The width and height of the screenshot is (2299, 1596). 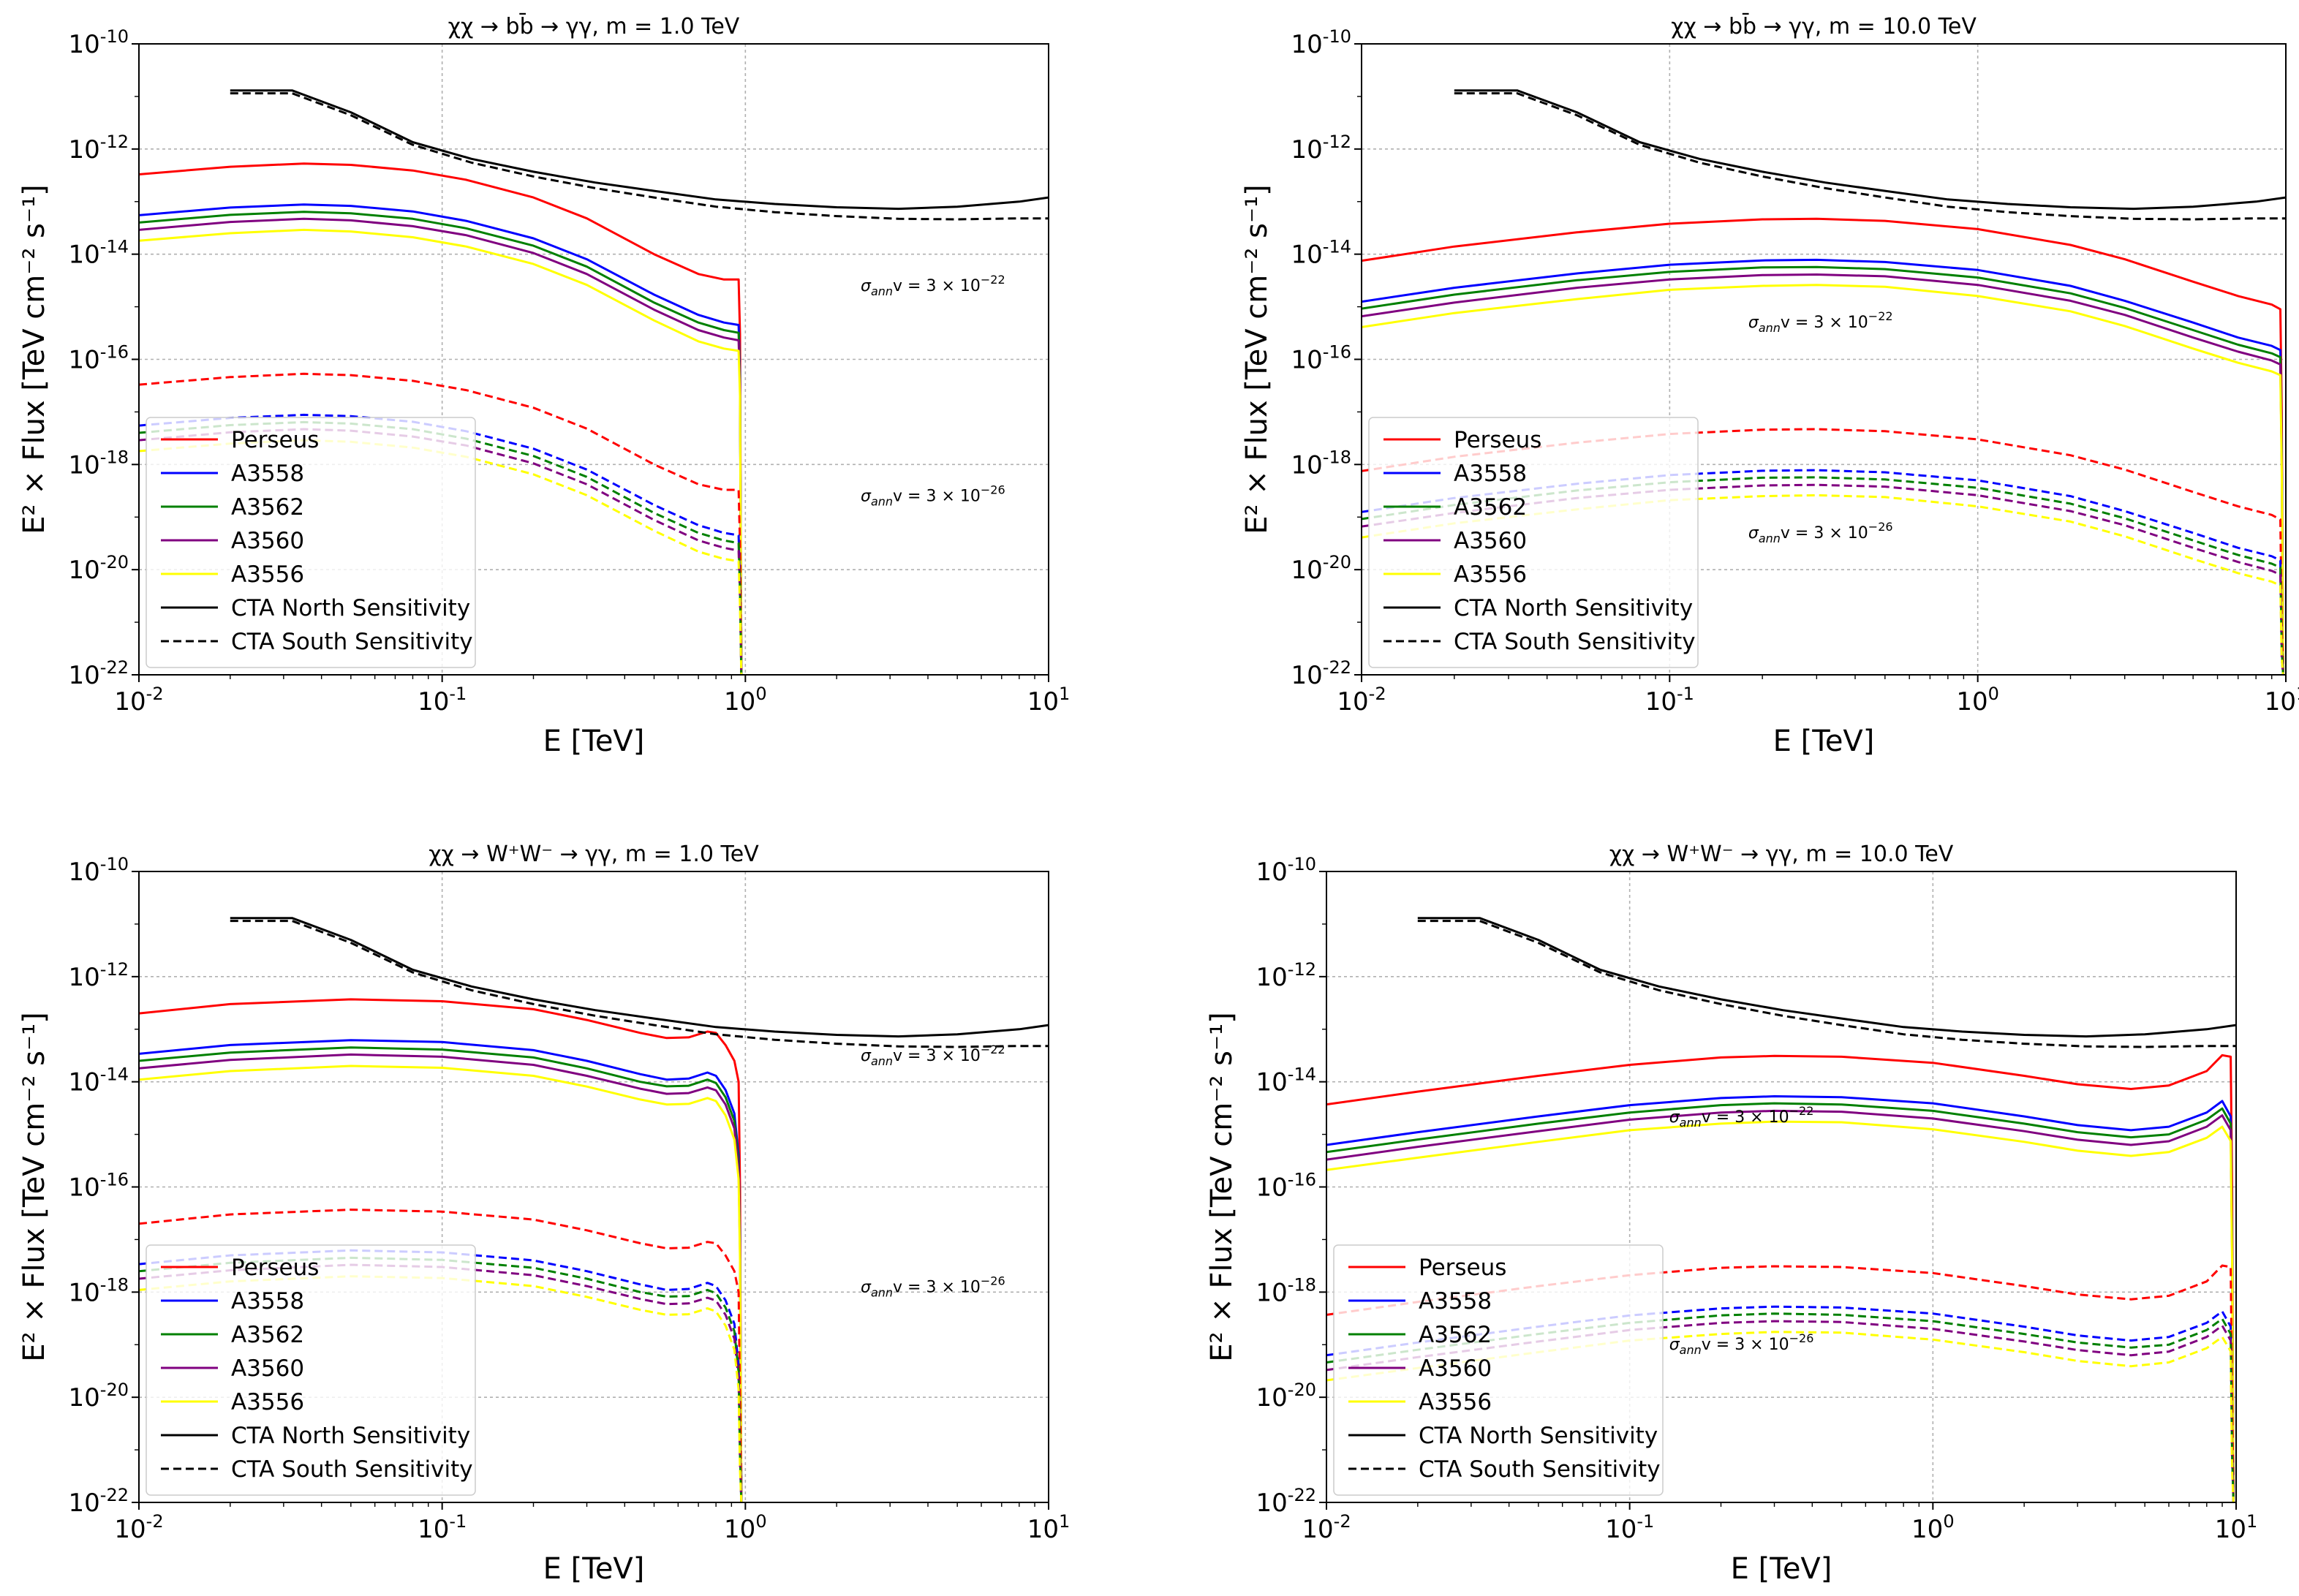 I want to click on subplot-title: χχ → bb̄ → γγ, m = 10.0 TeV, so click(x=1824, y=26).